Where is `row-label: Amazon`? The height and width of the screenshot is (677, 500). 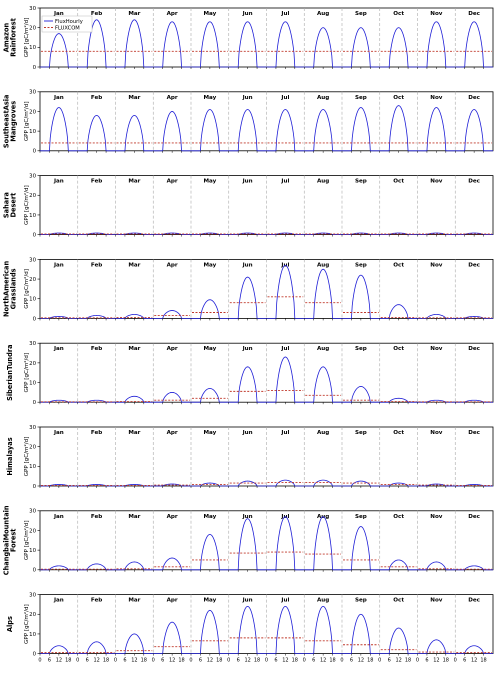
row-label: Amazon is located at coordinates (6, 37).